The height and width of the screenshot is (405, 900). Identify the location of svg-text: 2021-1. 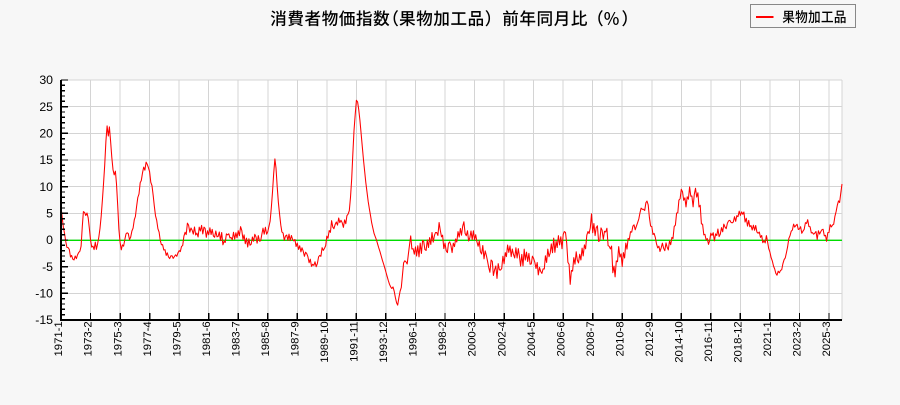
(768, 338).